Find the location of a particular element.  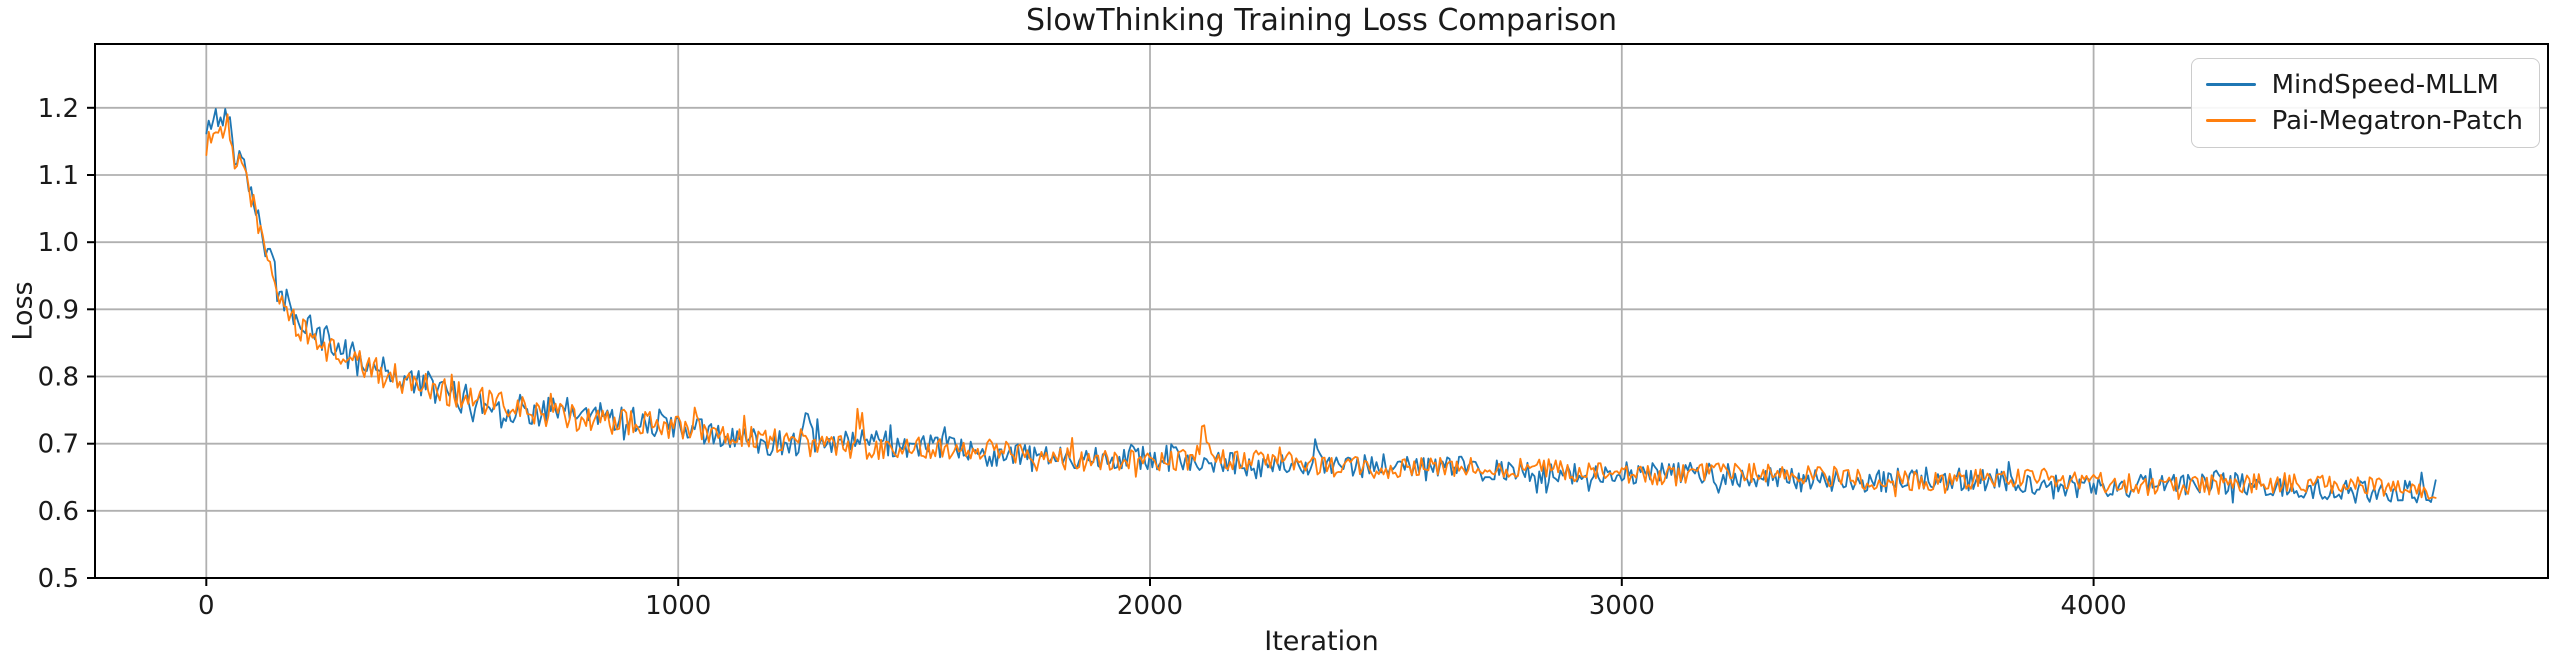

y-tick-label: 1.2 is located at coordinates (58, 109).